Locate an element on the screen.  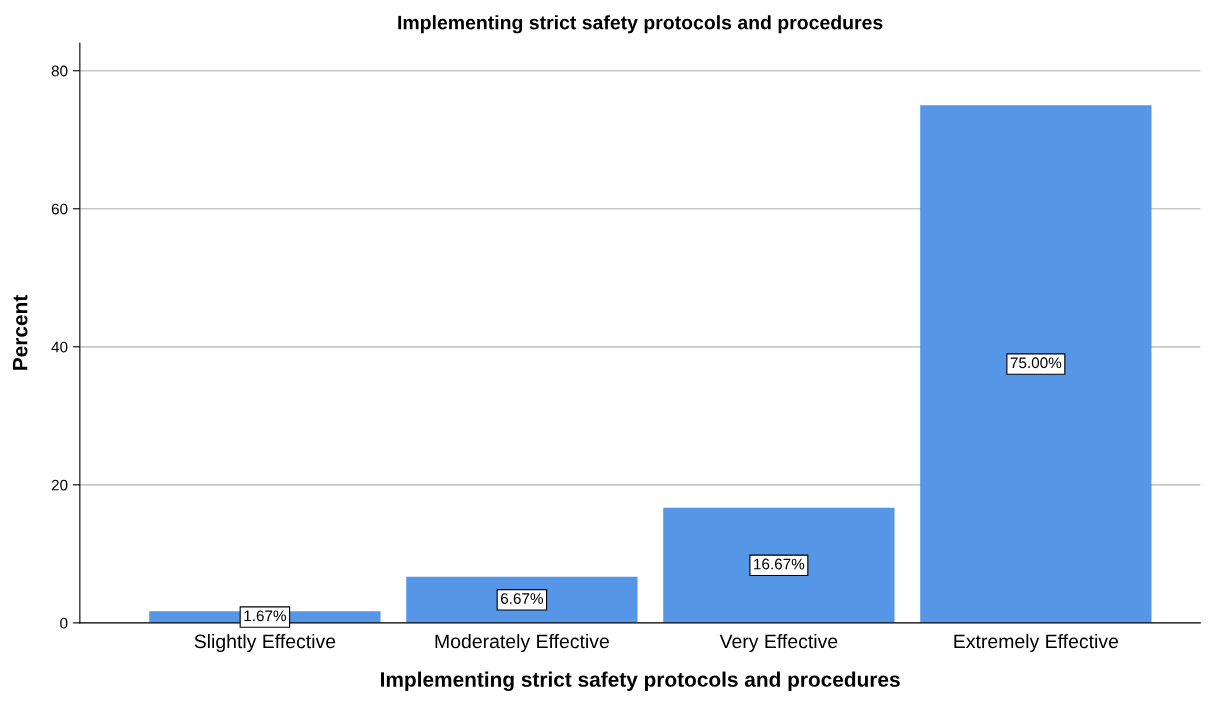
y-tick-label: 40 is located at coordinates (59, 347).